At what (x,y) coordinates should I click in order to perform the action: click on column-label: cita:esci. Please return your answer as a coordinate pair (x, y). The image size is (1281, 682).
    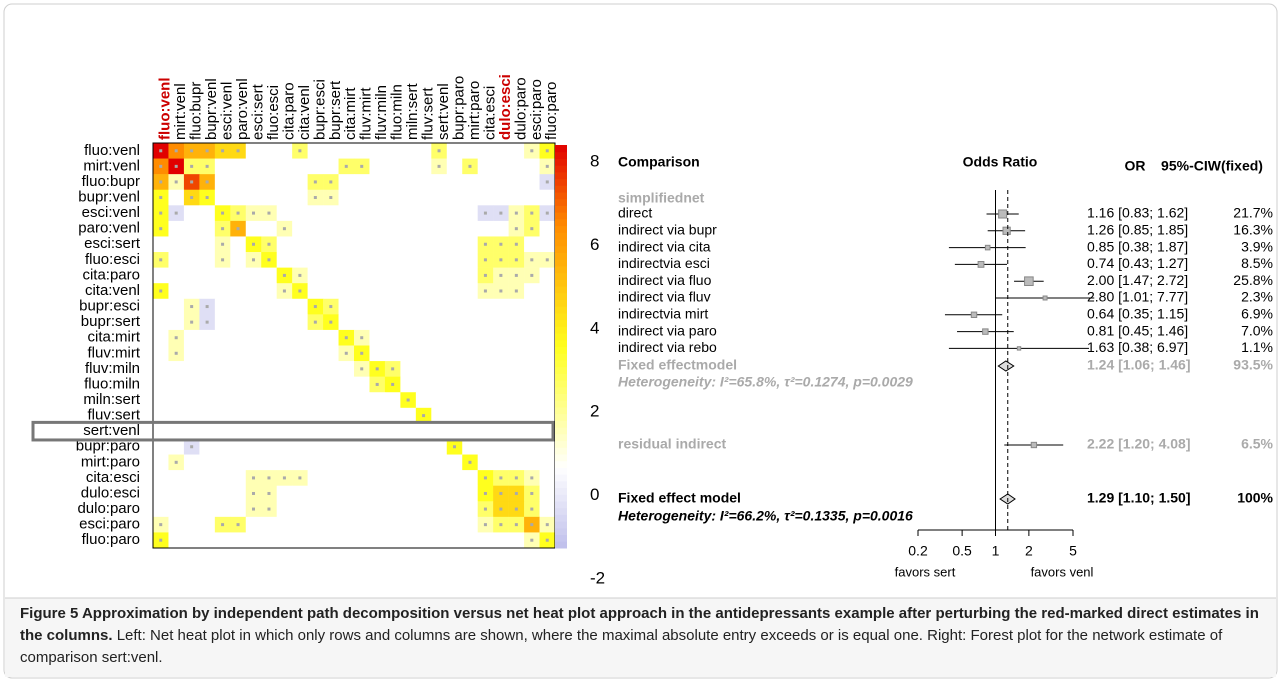
    Looking at the image, I should click on (489, 113).